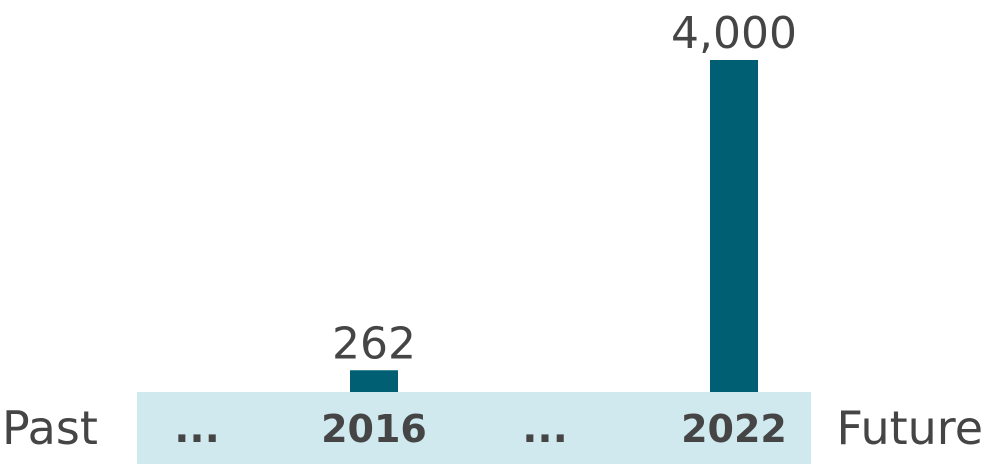  I want to click on value-label: 4,000, so click(734, 33).